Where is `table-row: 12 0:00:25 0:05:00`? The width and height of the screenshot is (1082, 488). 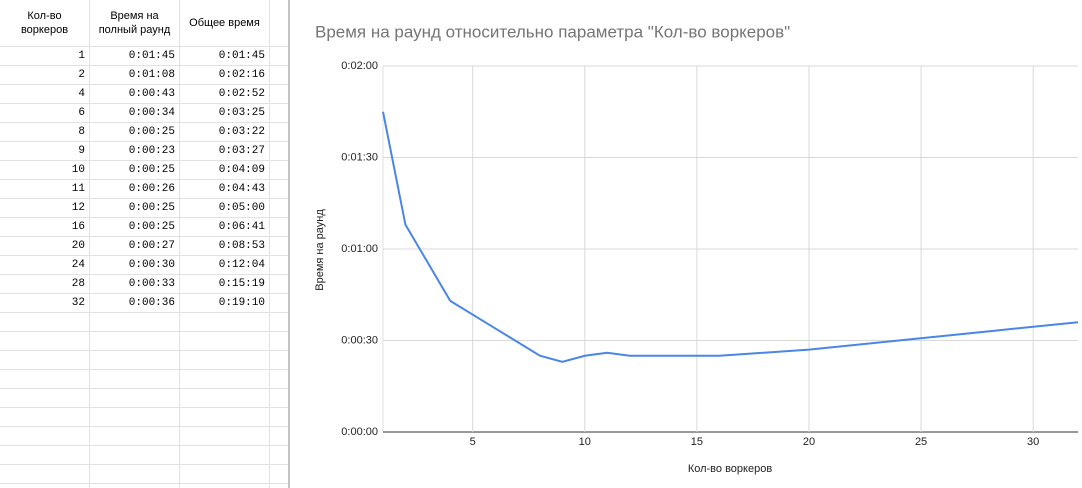 table-row: 12 0:00:25 0:05:00 is located at coordinates (144, 208).